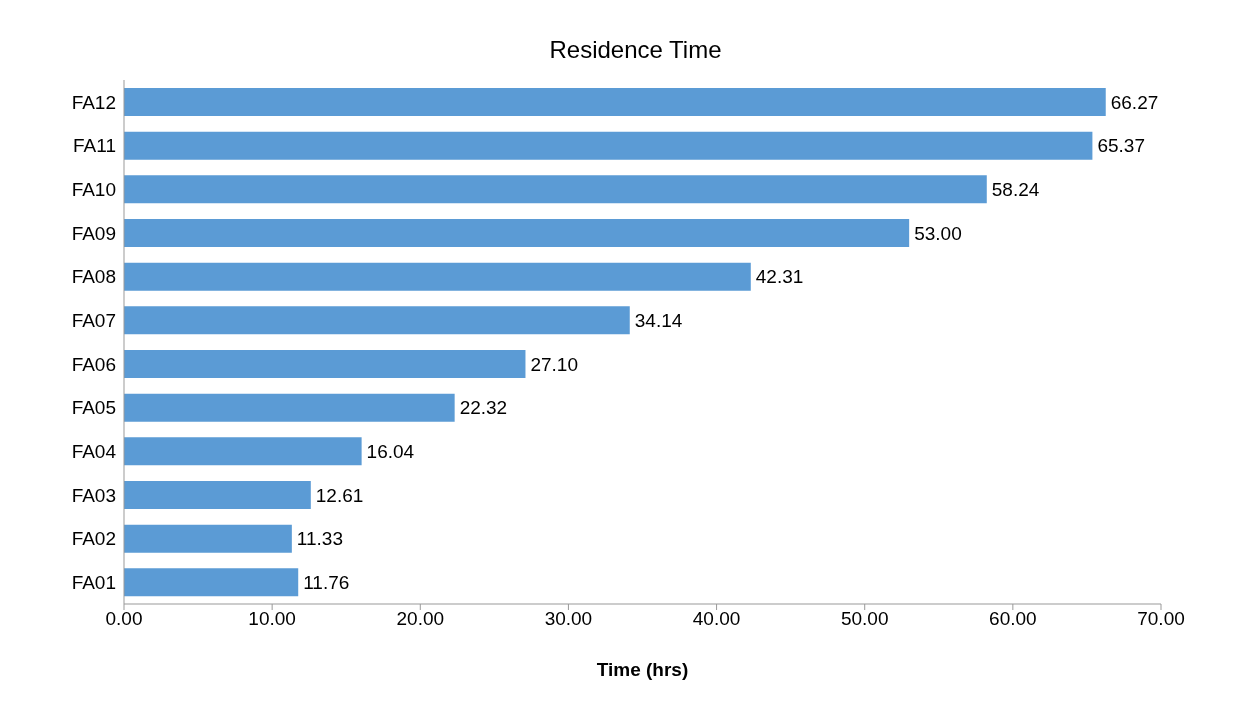 The height and width of the screenshot is (709, 1241). What do you see at coordinates (1161, 619) in the screenshot?
I see `x-tick-label: 70.00` at bounding box center [1161, 619].